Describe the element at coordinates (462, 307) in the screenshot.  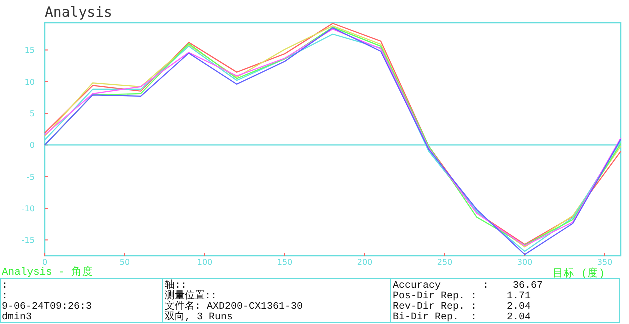
I see `text: Rev-Dir Rep. : 2.04` at that location.